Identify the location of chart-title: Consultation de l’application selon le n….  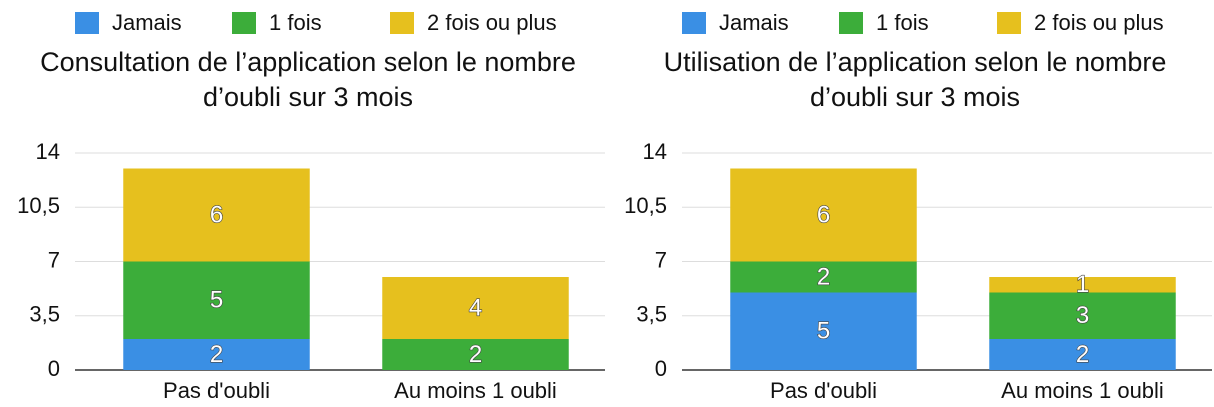
(308, 79).